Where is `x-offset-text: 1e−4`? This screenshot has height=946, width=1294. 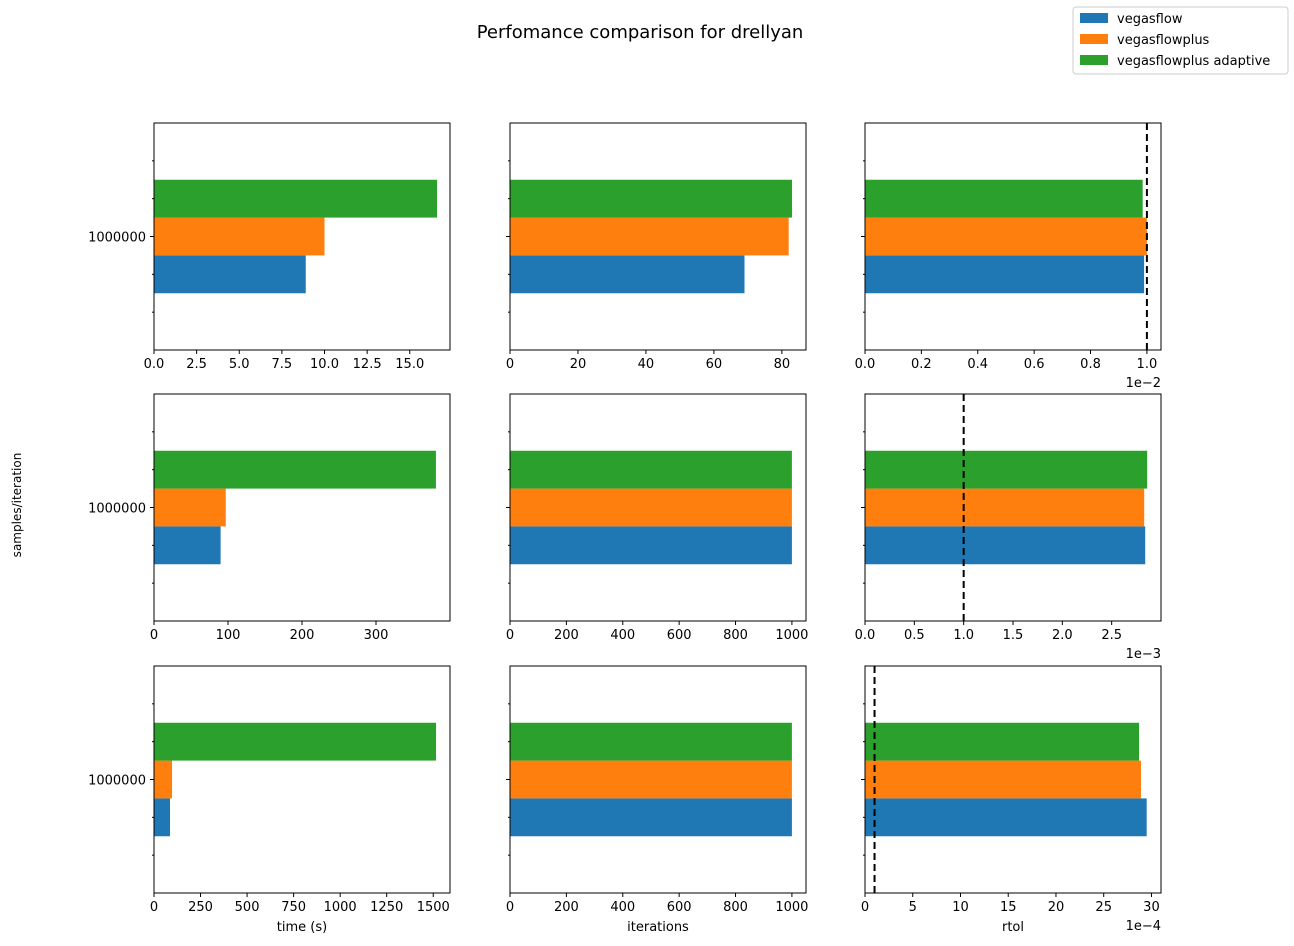
x-offset-text: 1e−4 is located at coordinates (1143, 926).